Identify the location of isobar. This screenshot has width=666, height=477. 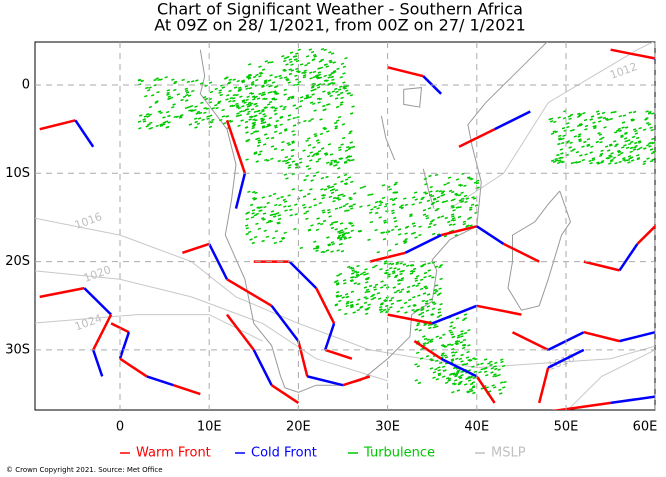
(611, 379).